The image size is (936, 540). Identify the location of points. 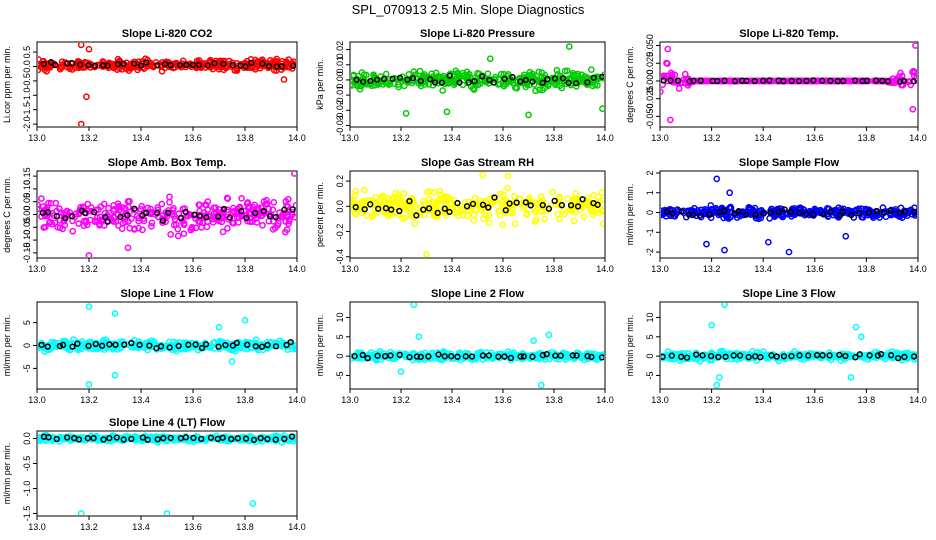
(789, 83).